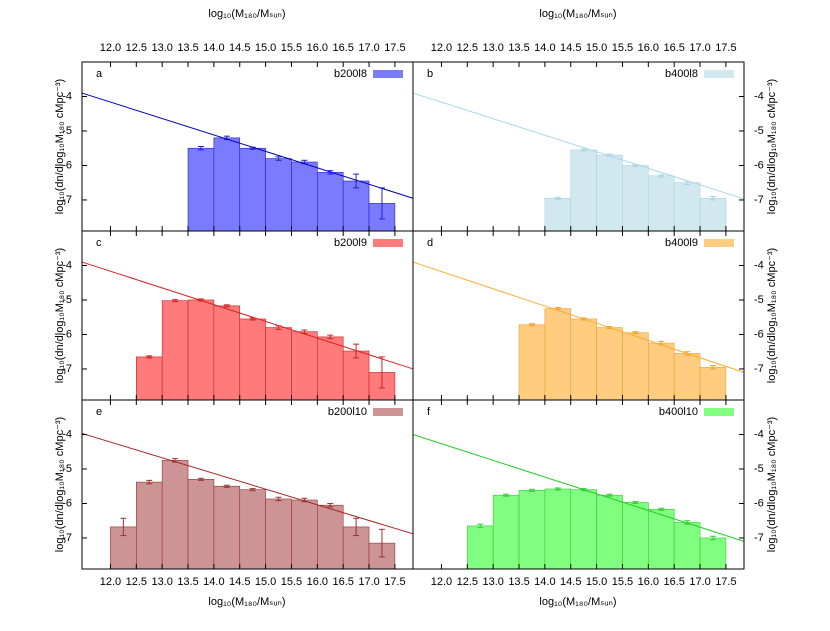 The image size is (830, 631). Describe the element at coordinates (577, 14) in the screenshot. I see `x-axis-label: log₁₀(M₁₈₀/Mₛᵤₙ)` at that location.